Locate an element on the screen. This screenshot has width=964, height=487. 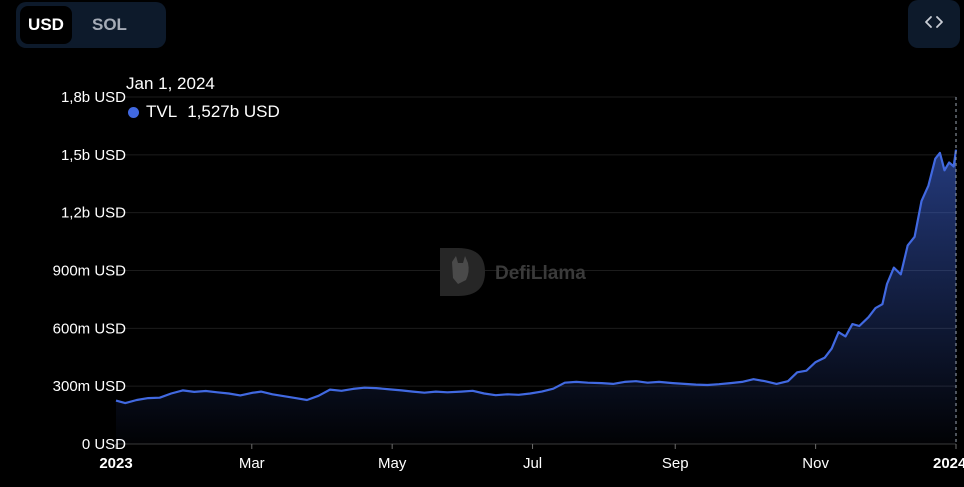
llama-logo-icon is located at coordinates (462, 272).